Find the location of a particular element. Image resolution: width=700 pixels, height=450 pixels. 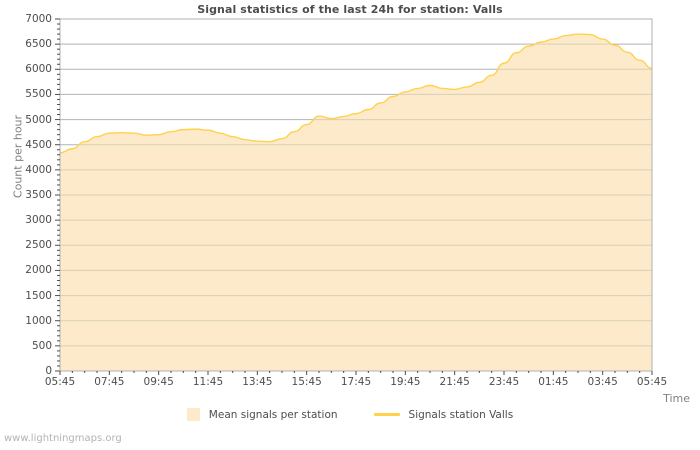

y-axis-tick-label: 500 is located at coordinates (41, 345).